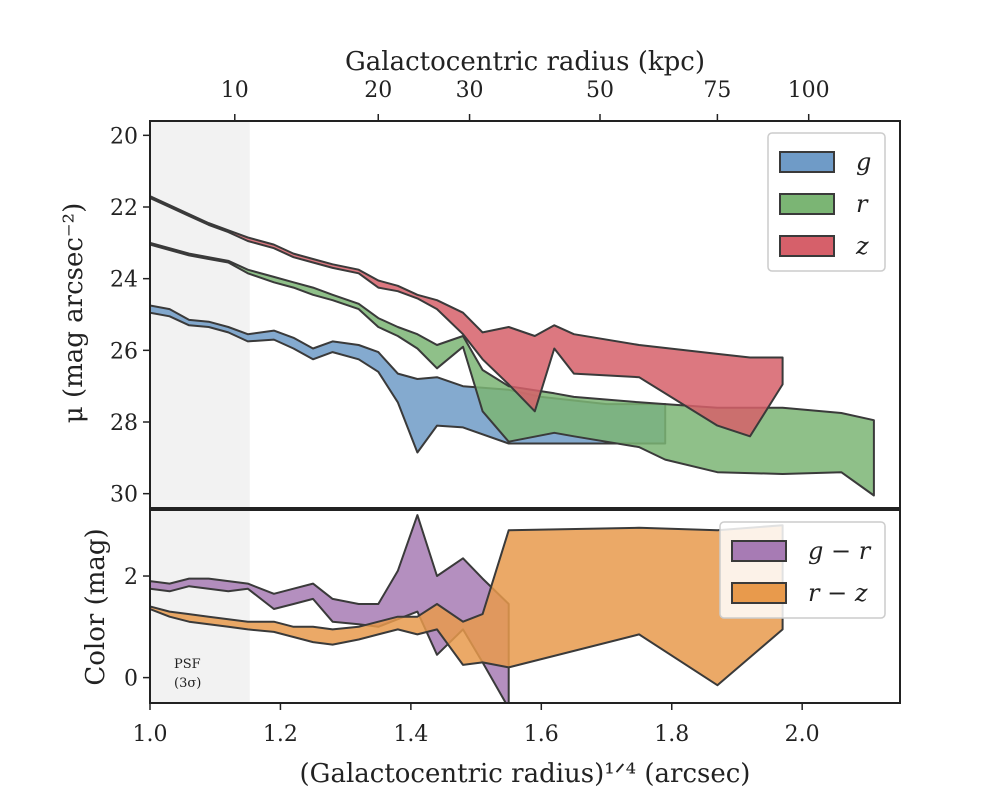  What do you see at coordinates (187, 683) in the screenshot?
I see `psf-sigma-label: (3σ)` at bounding box center [187, 683].